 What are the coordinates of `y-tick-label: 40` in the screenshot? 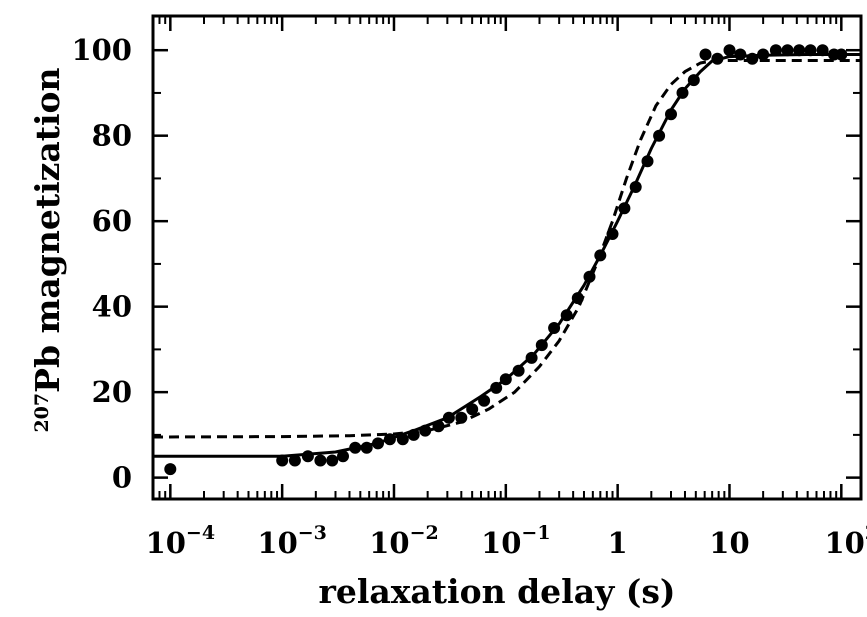 It's located at (112, 307).